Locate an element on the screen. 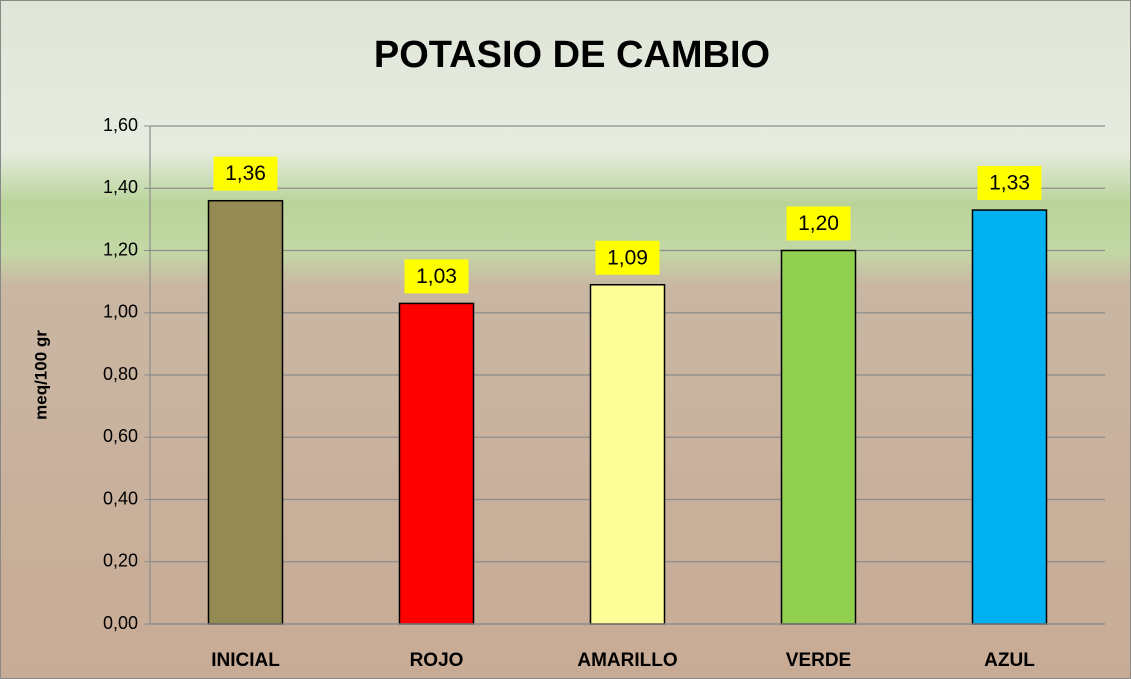  value-label: 1,09 is located at coordinates (627, 257).